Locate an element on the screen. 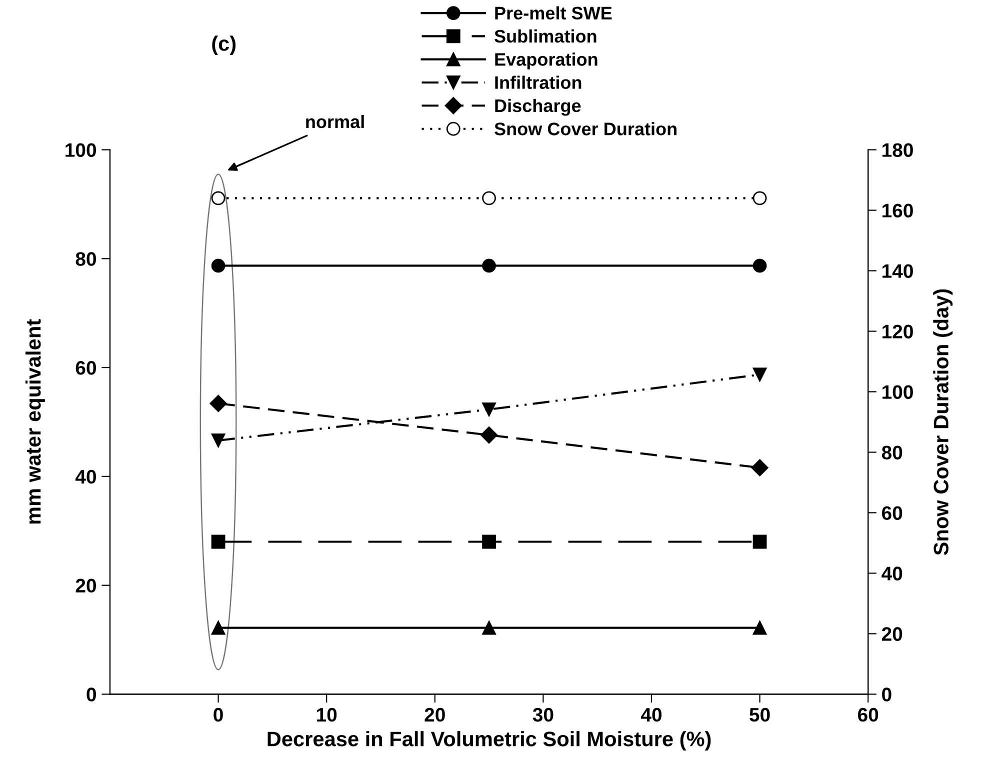 This screenshot has height=780, width=982. chart-title: (c) is located at coordinates (224, 46).